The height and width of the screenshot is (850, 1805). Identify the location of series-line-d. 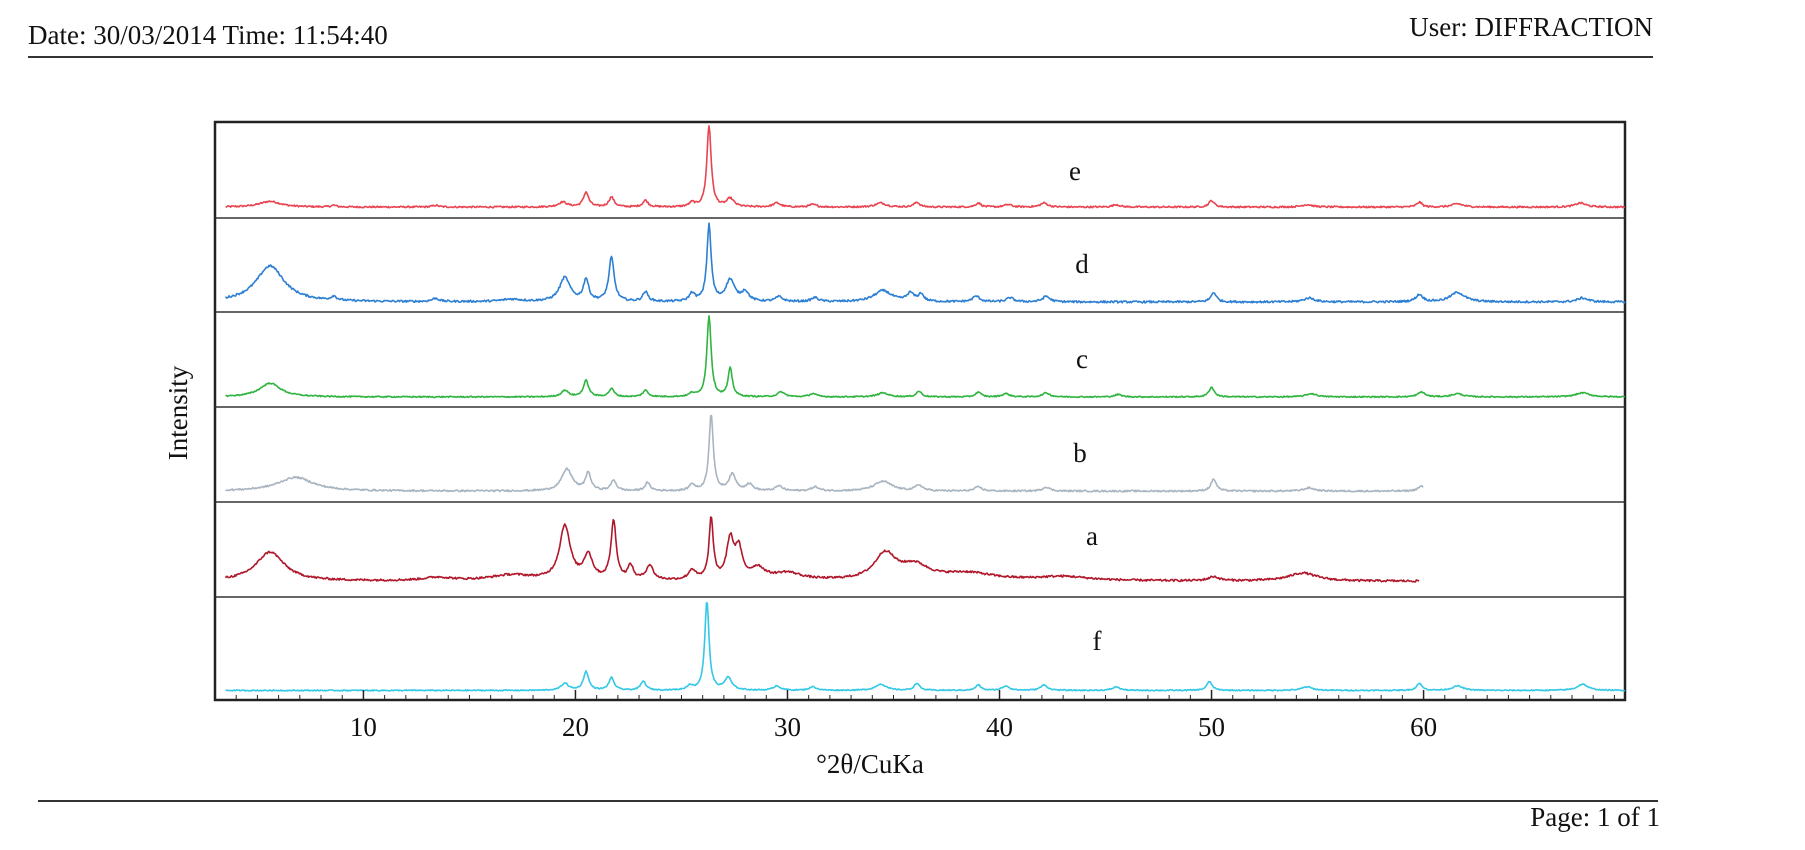
(925, 263).